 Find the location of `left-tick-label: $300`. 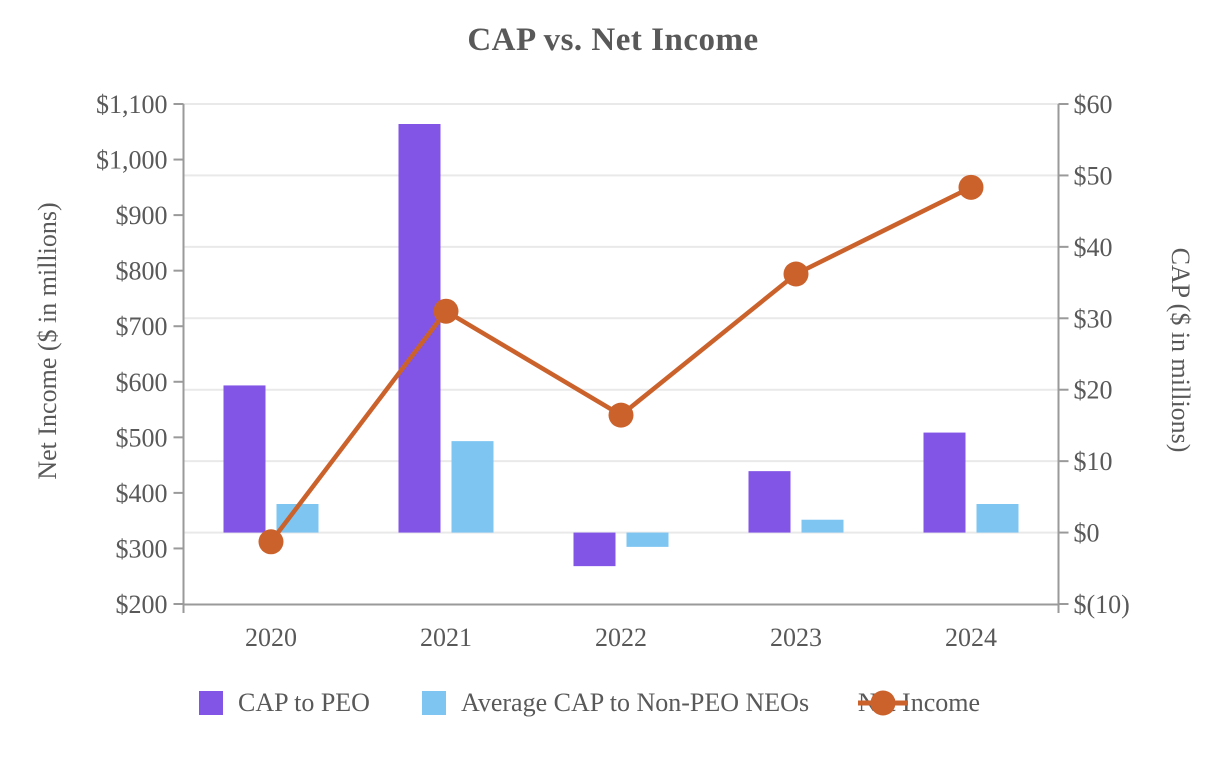

left-tick-label: $300 is located at coordinates (142, 548).